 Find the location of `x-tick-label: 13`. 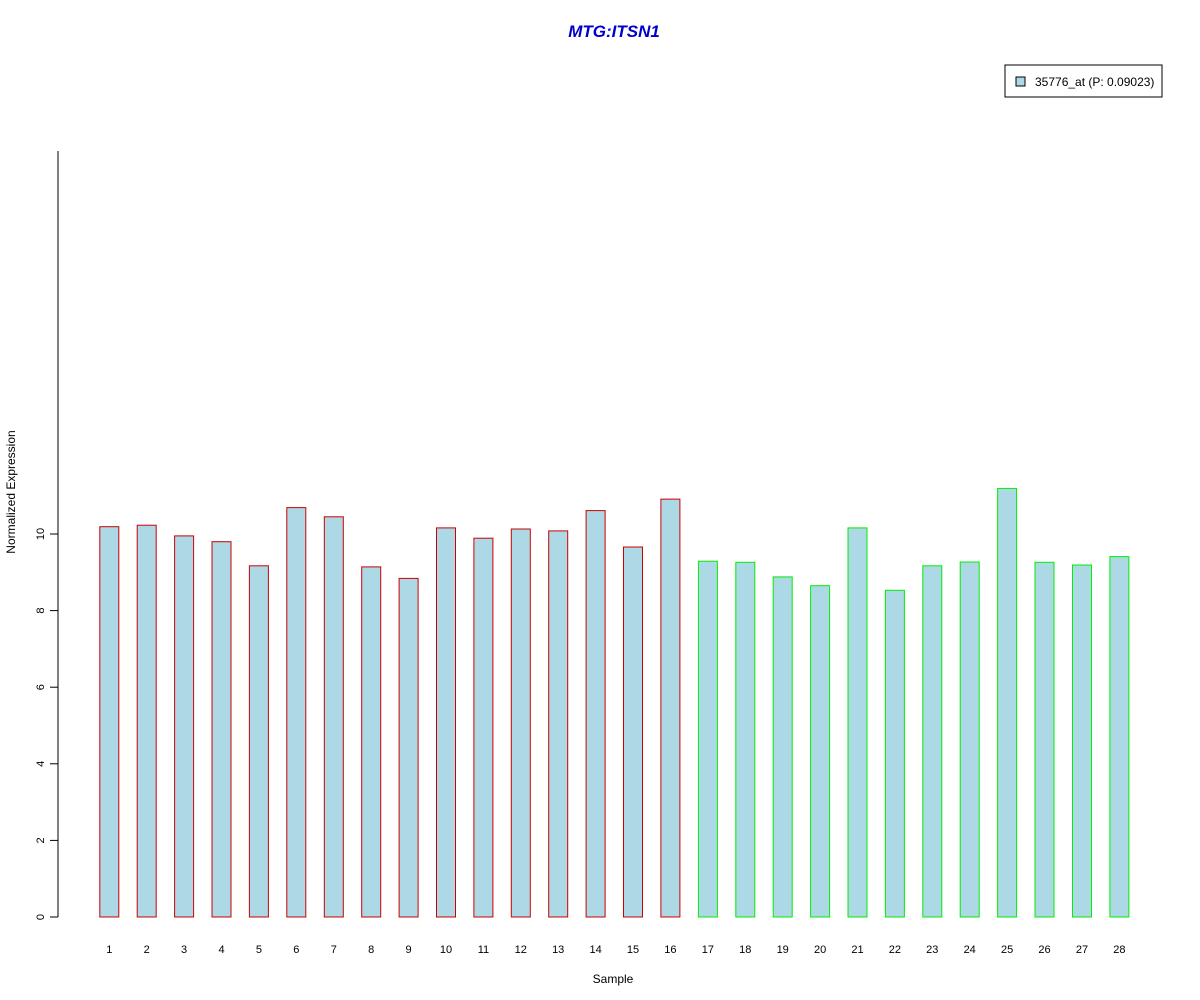

x-tick-label: 13 is located at coordinates (558, 950).